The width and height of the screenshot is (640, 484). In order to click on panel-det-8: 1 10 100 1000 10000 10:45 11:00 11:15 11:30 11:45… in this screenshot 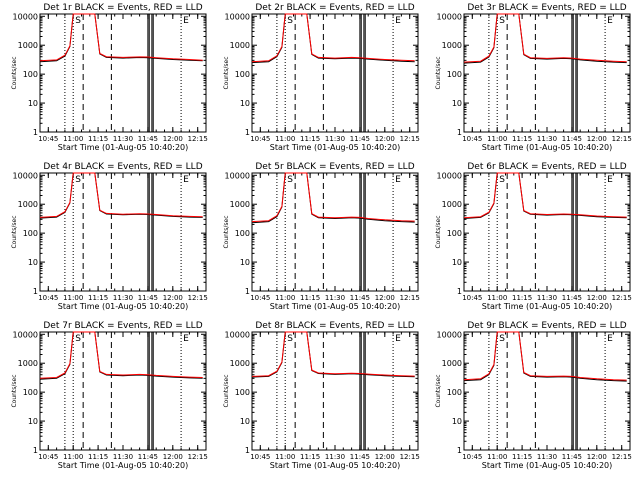, I will do `click(321, 395)`.